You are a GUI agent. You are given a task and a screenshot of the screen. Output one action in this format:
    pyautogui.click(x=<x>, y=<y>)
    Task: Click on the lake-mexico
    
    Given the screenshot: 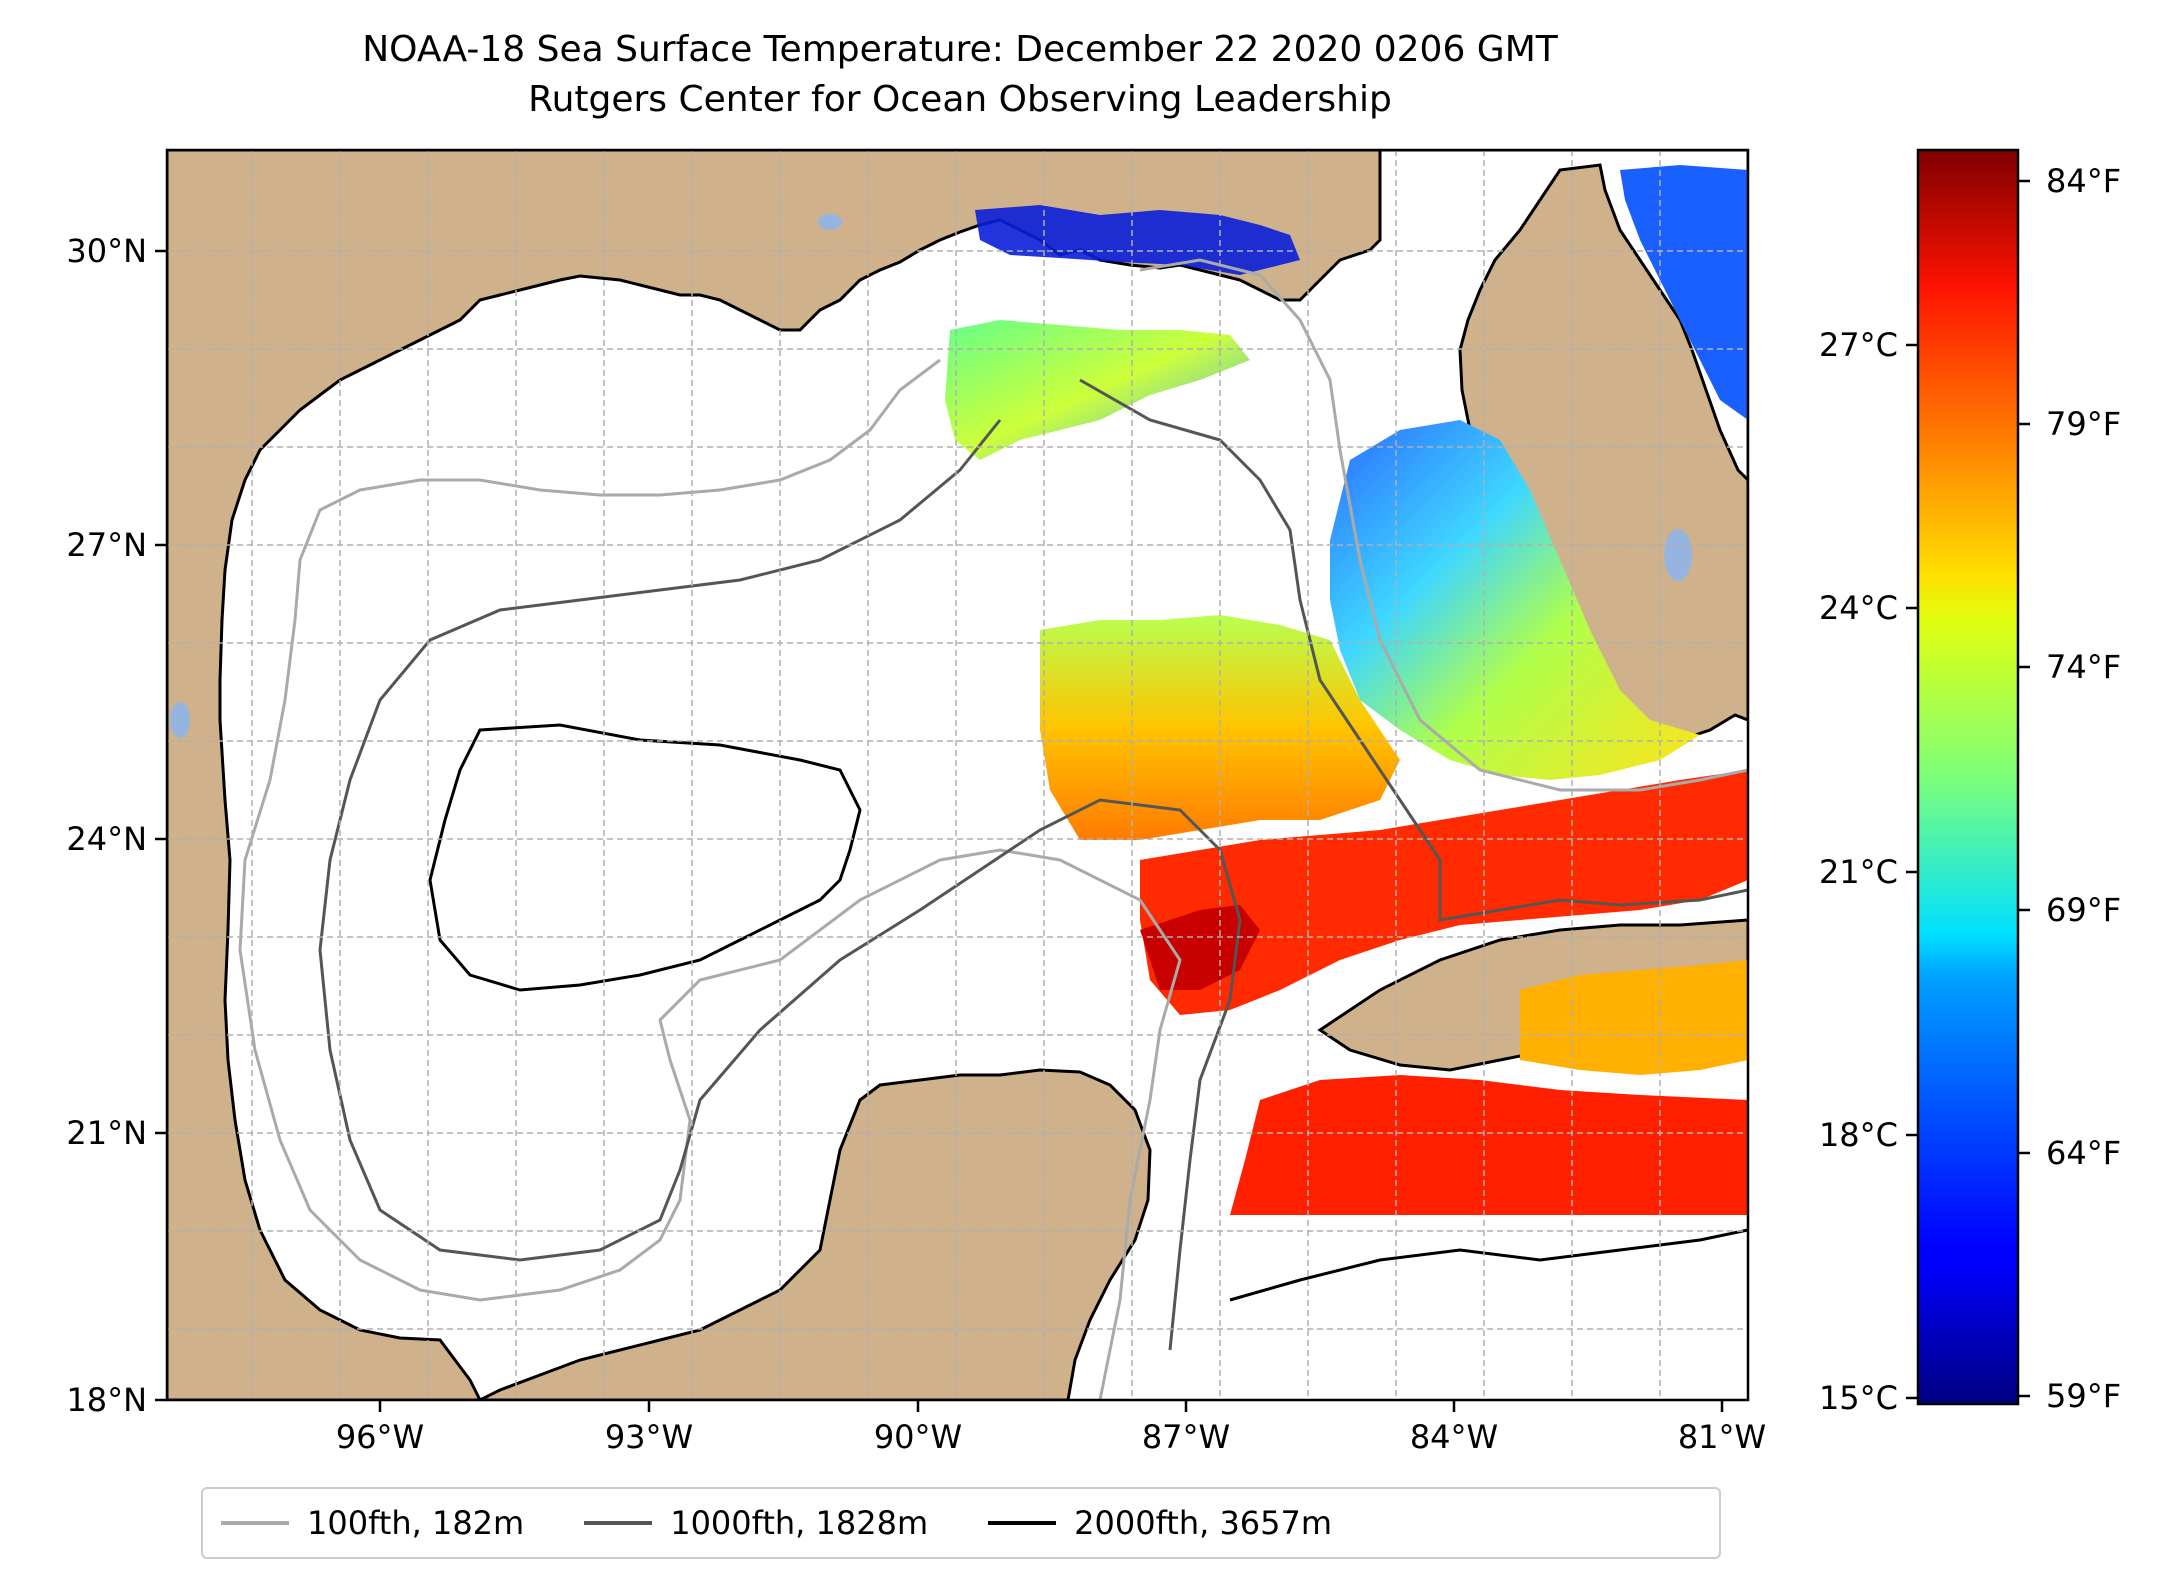 What is the action you would take?
    pyautogui.click(x=180, y=720)
    